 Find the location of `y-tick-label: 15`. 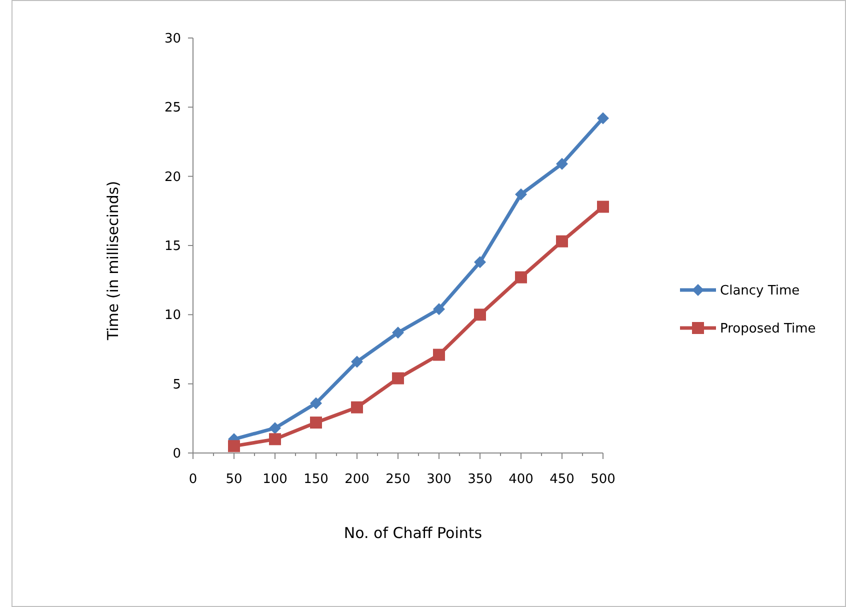

y-tick-label: 15 is located at coordinates (172, 246).